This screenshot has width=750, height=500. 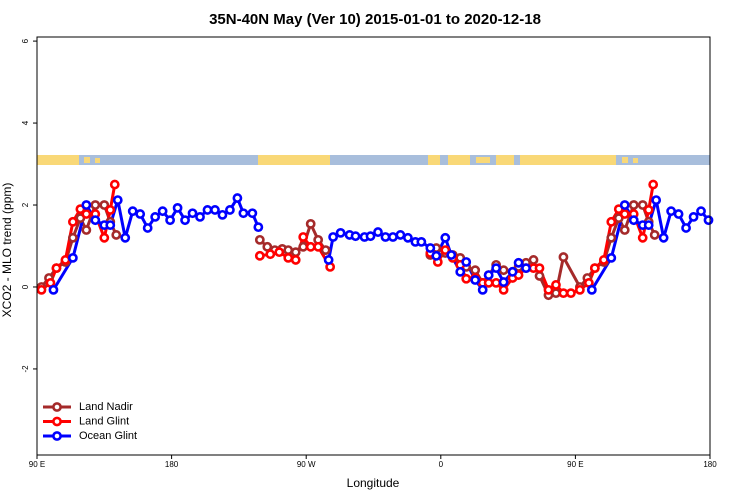 What do you see at coordinates (373, 160) in the screenshot?
I see `land-ocean-strip` at bounding box center [373, 160].